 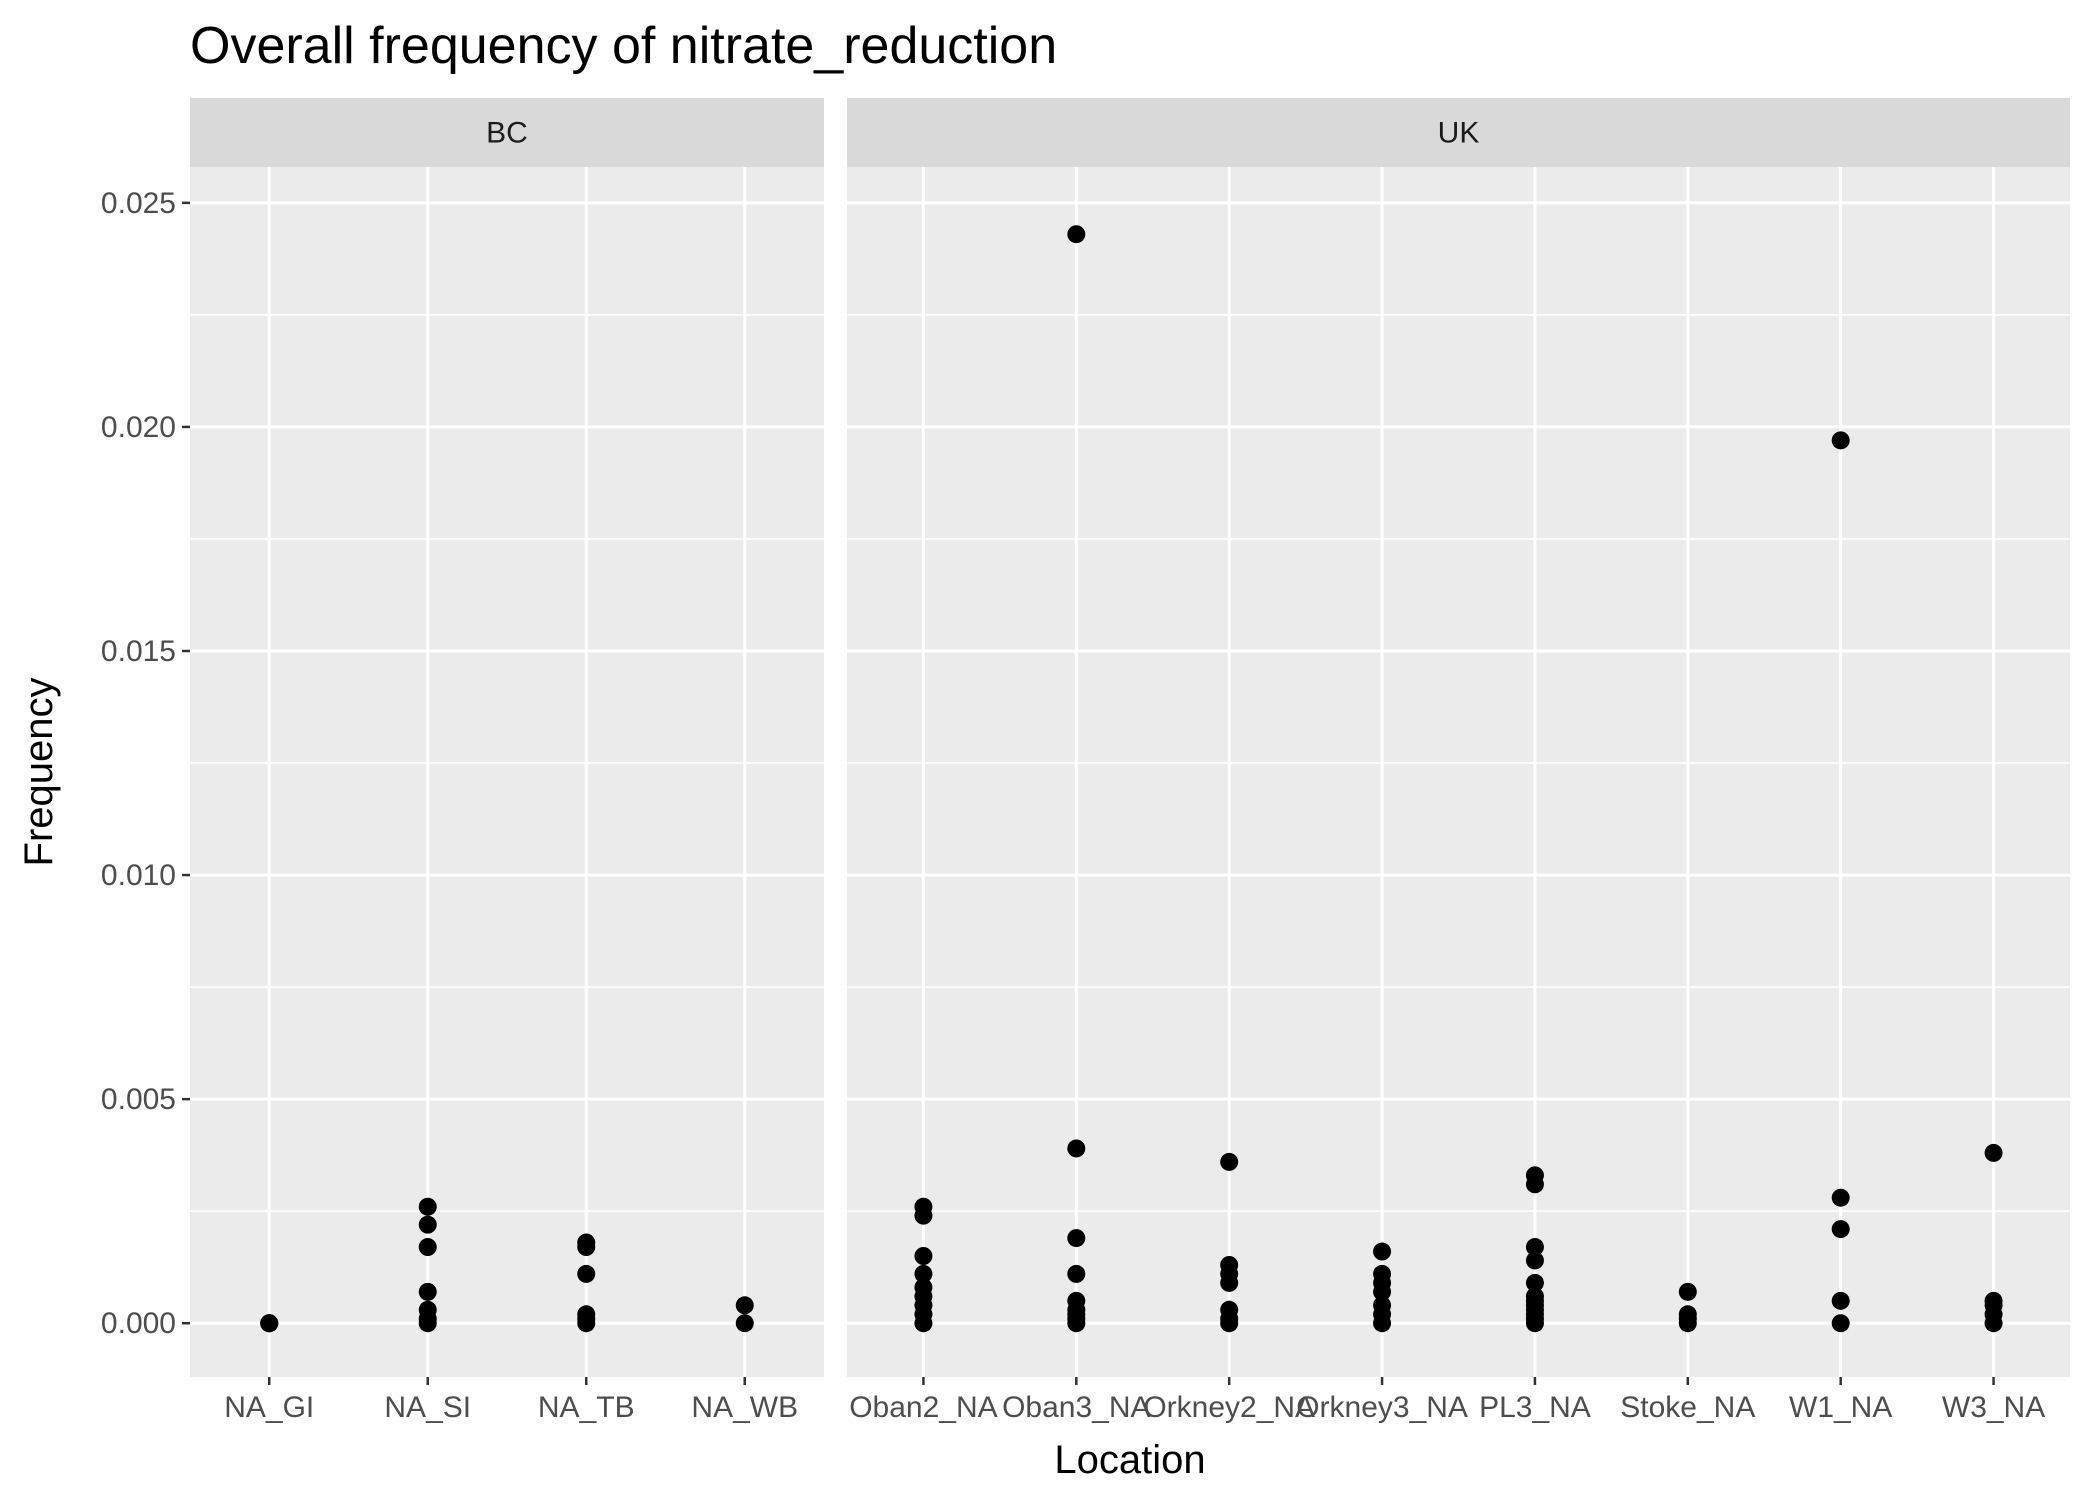 I want to click on x-tick-label: Oban2_NA, so click(x=923, y=1407).